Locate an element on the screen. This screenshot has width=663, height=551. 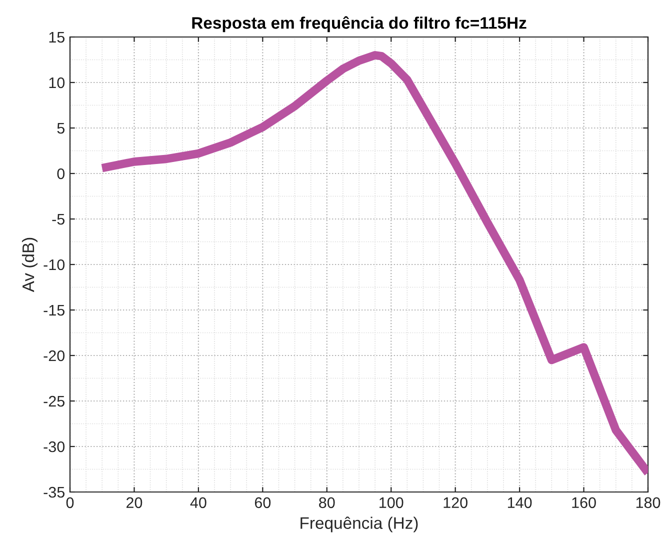
x-tick-label: 60 is located at coordinates (262, 502).